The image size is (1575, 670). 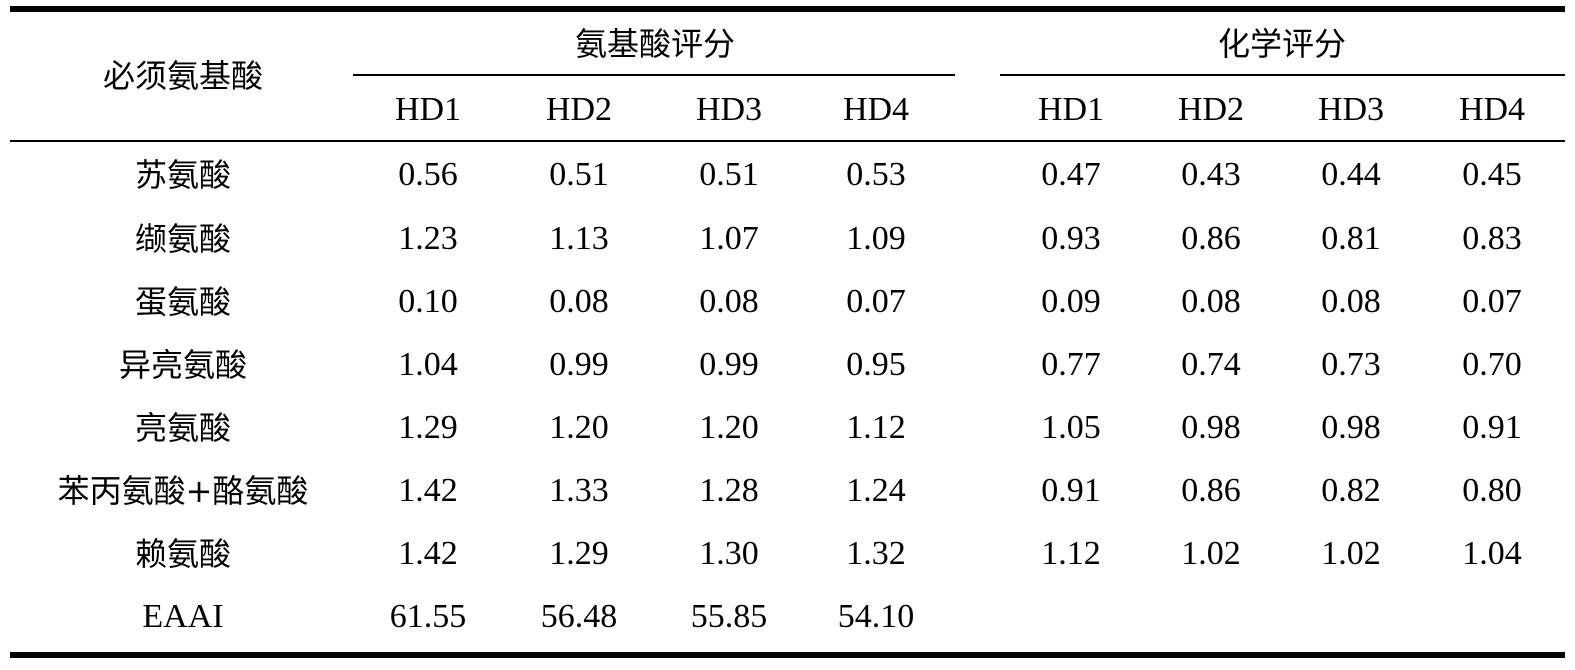 I want to click on table-cell: 0.10, so click(x=428, y=301).